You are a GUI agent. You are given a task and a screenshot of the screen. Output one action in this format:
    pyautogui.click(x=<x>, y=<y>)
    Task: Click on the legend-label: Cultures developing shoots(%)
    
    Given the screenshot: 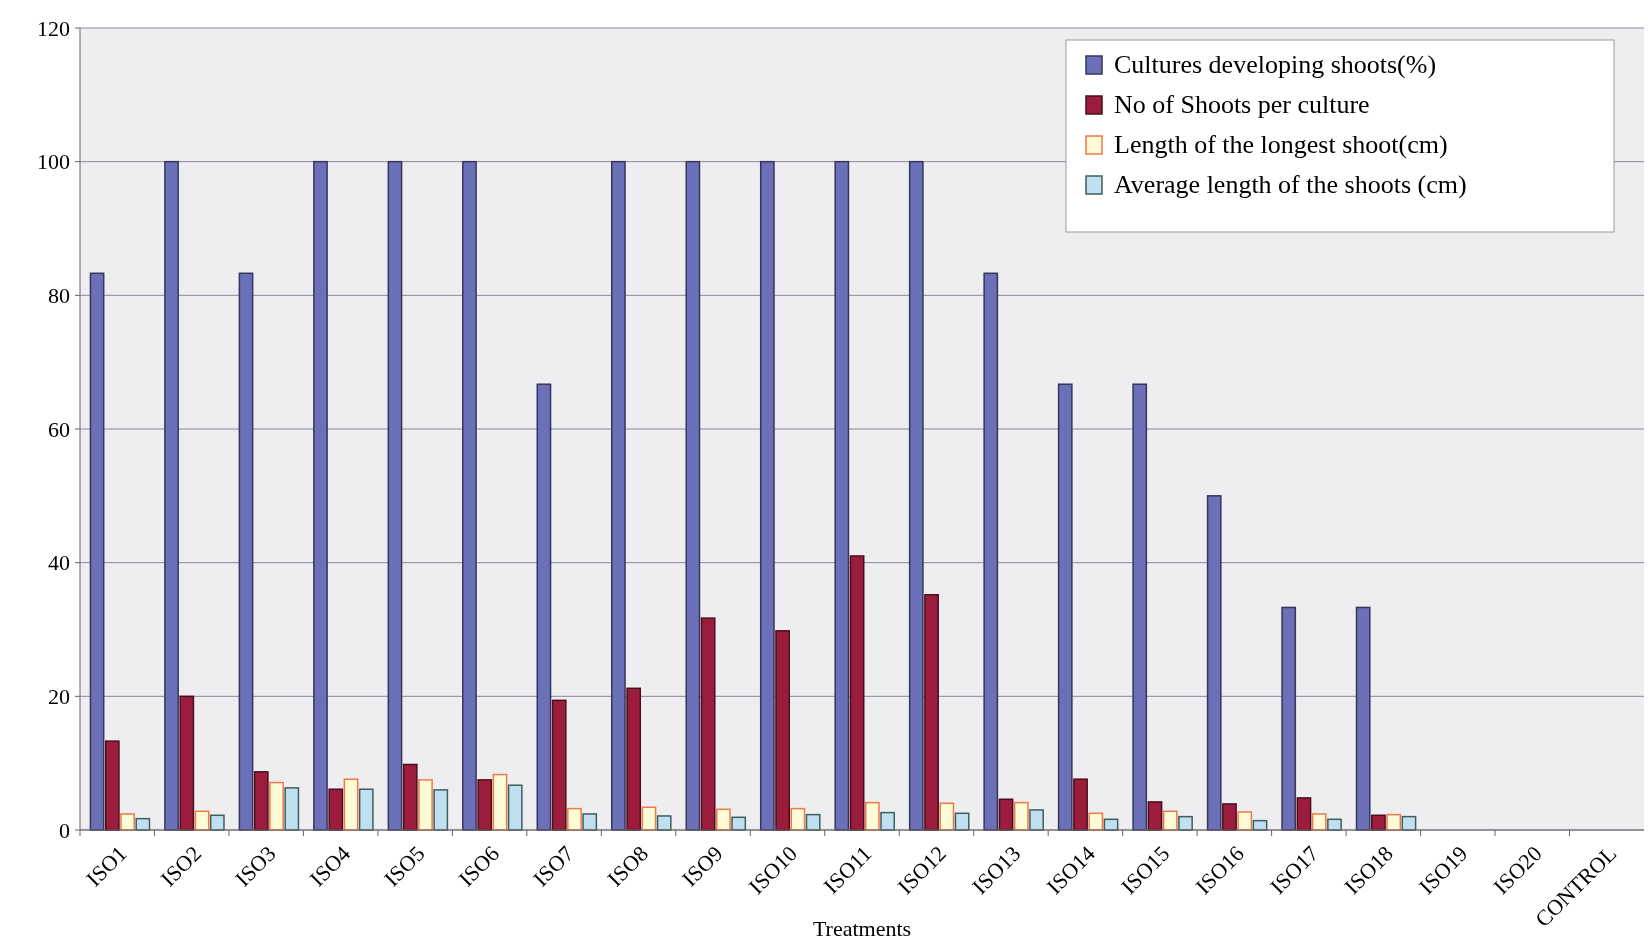 What is the action you would take?
    pyautogui.click(x=1275, y=65)
    